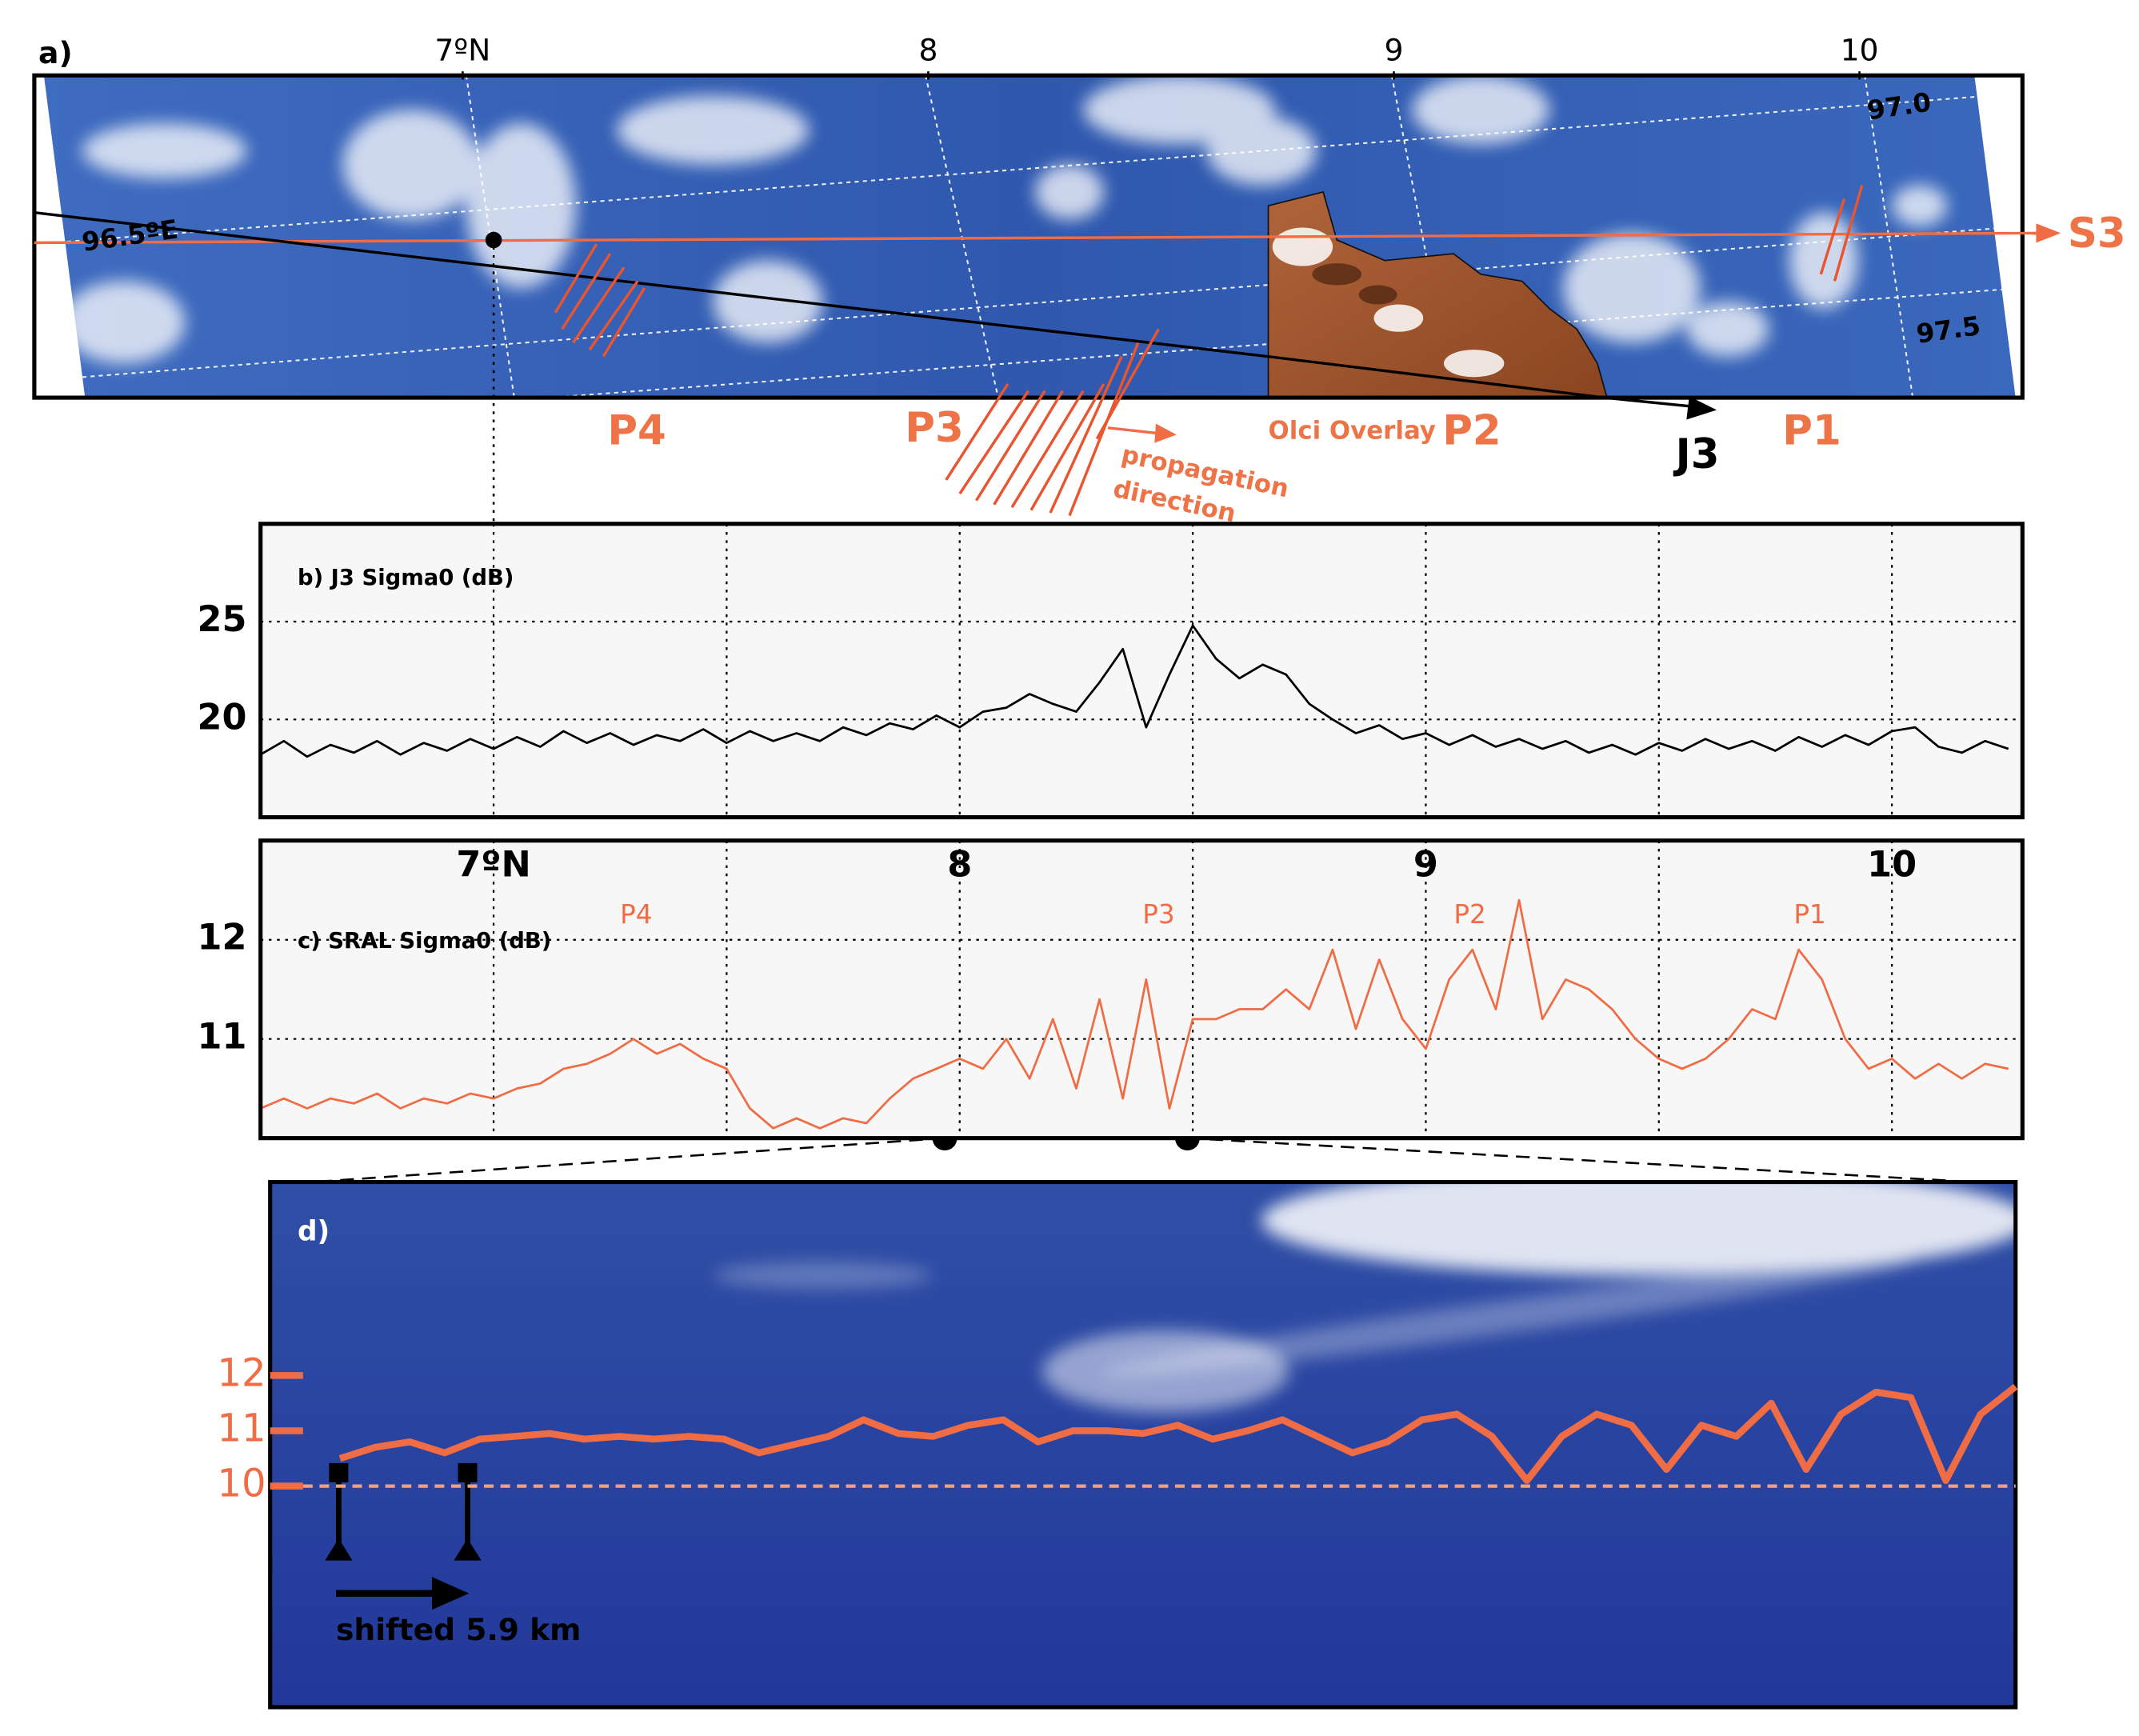 The image size is (2139, 1736). What do you see at coordinates (1038, 238) in the screenshot?
I see `s3-track` at bounding box center [1038, 238].